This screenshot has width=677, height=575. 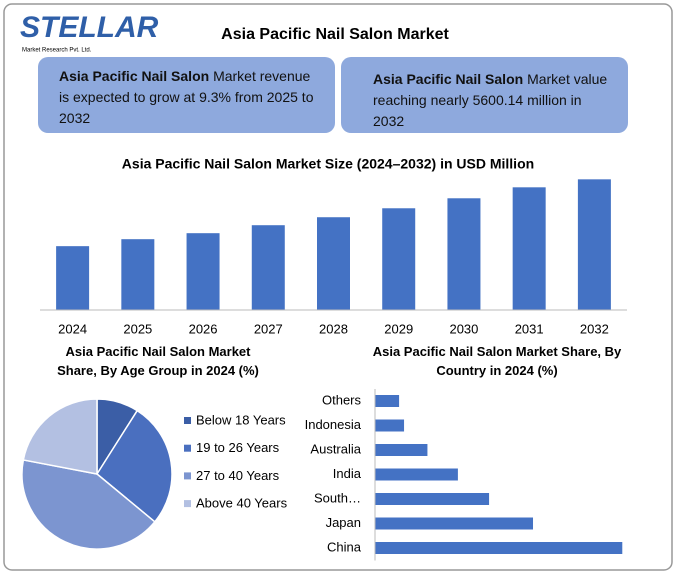 I want to click on y-tick-label: Indonesia, so click(x=333, y=424).